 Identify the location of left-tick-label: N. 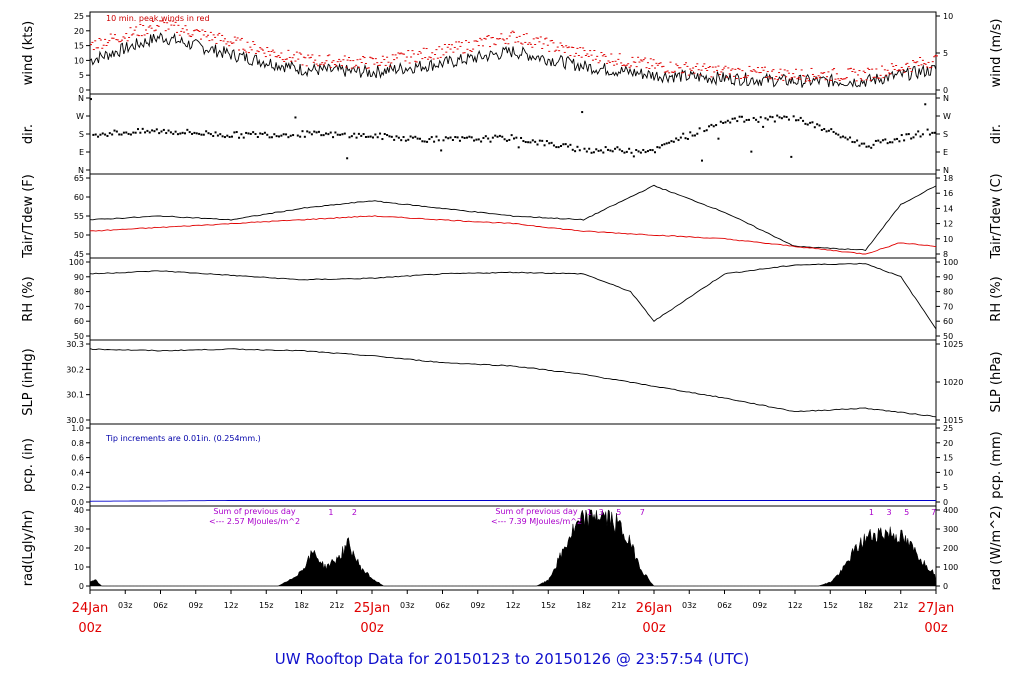
(81, 170).